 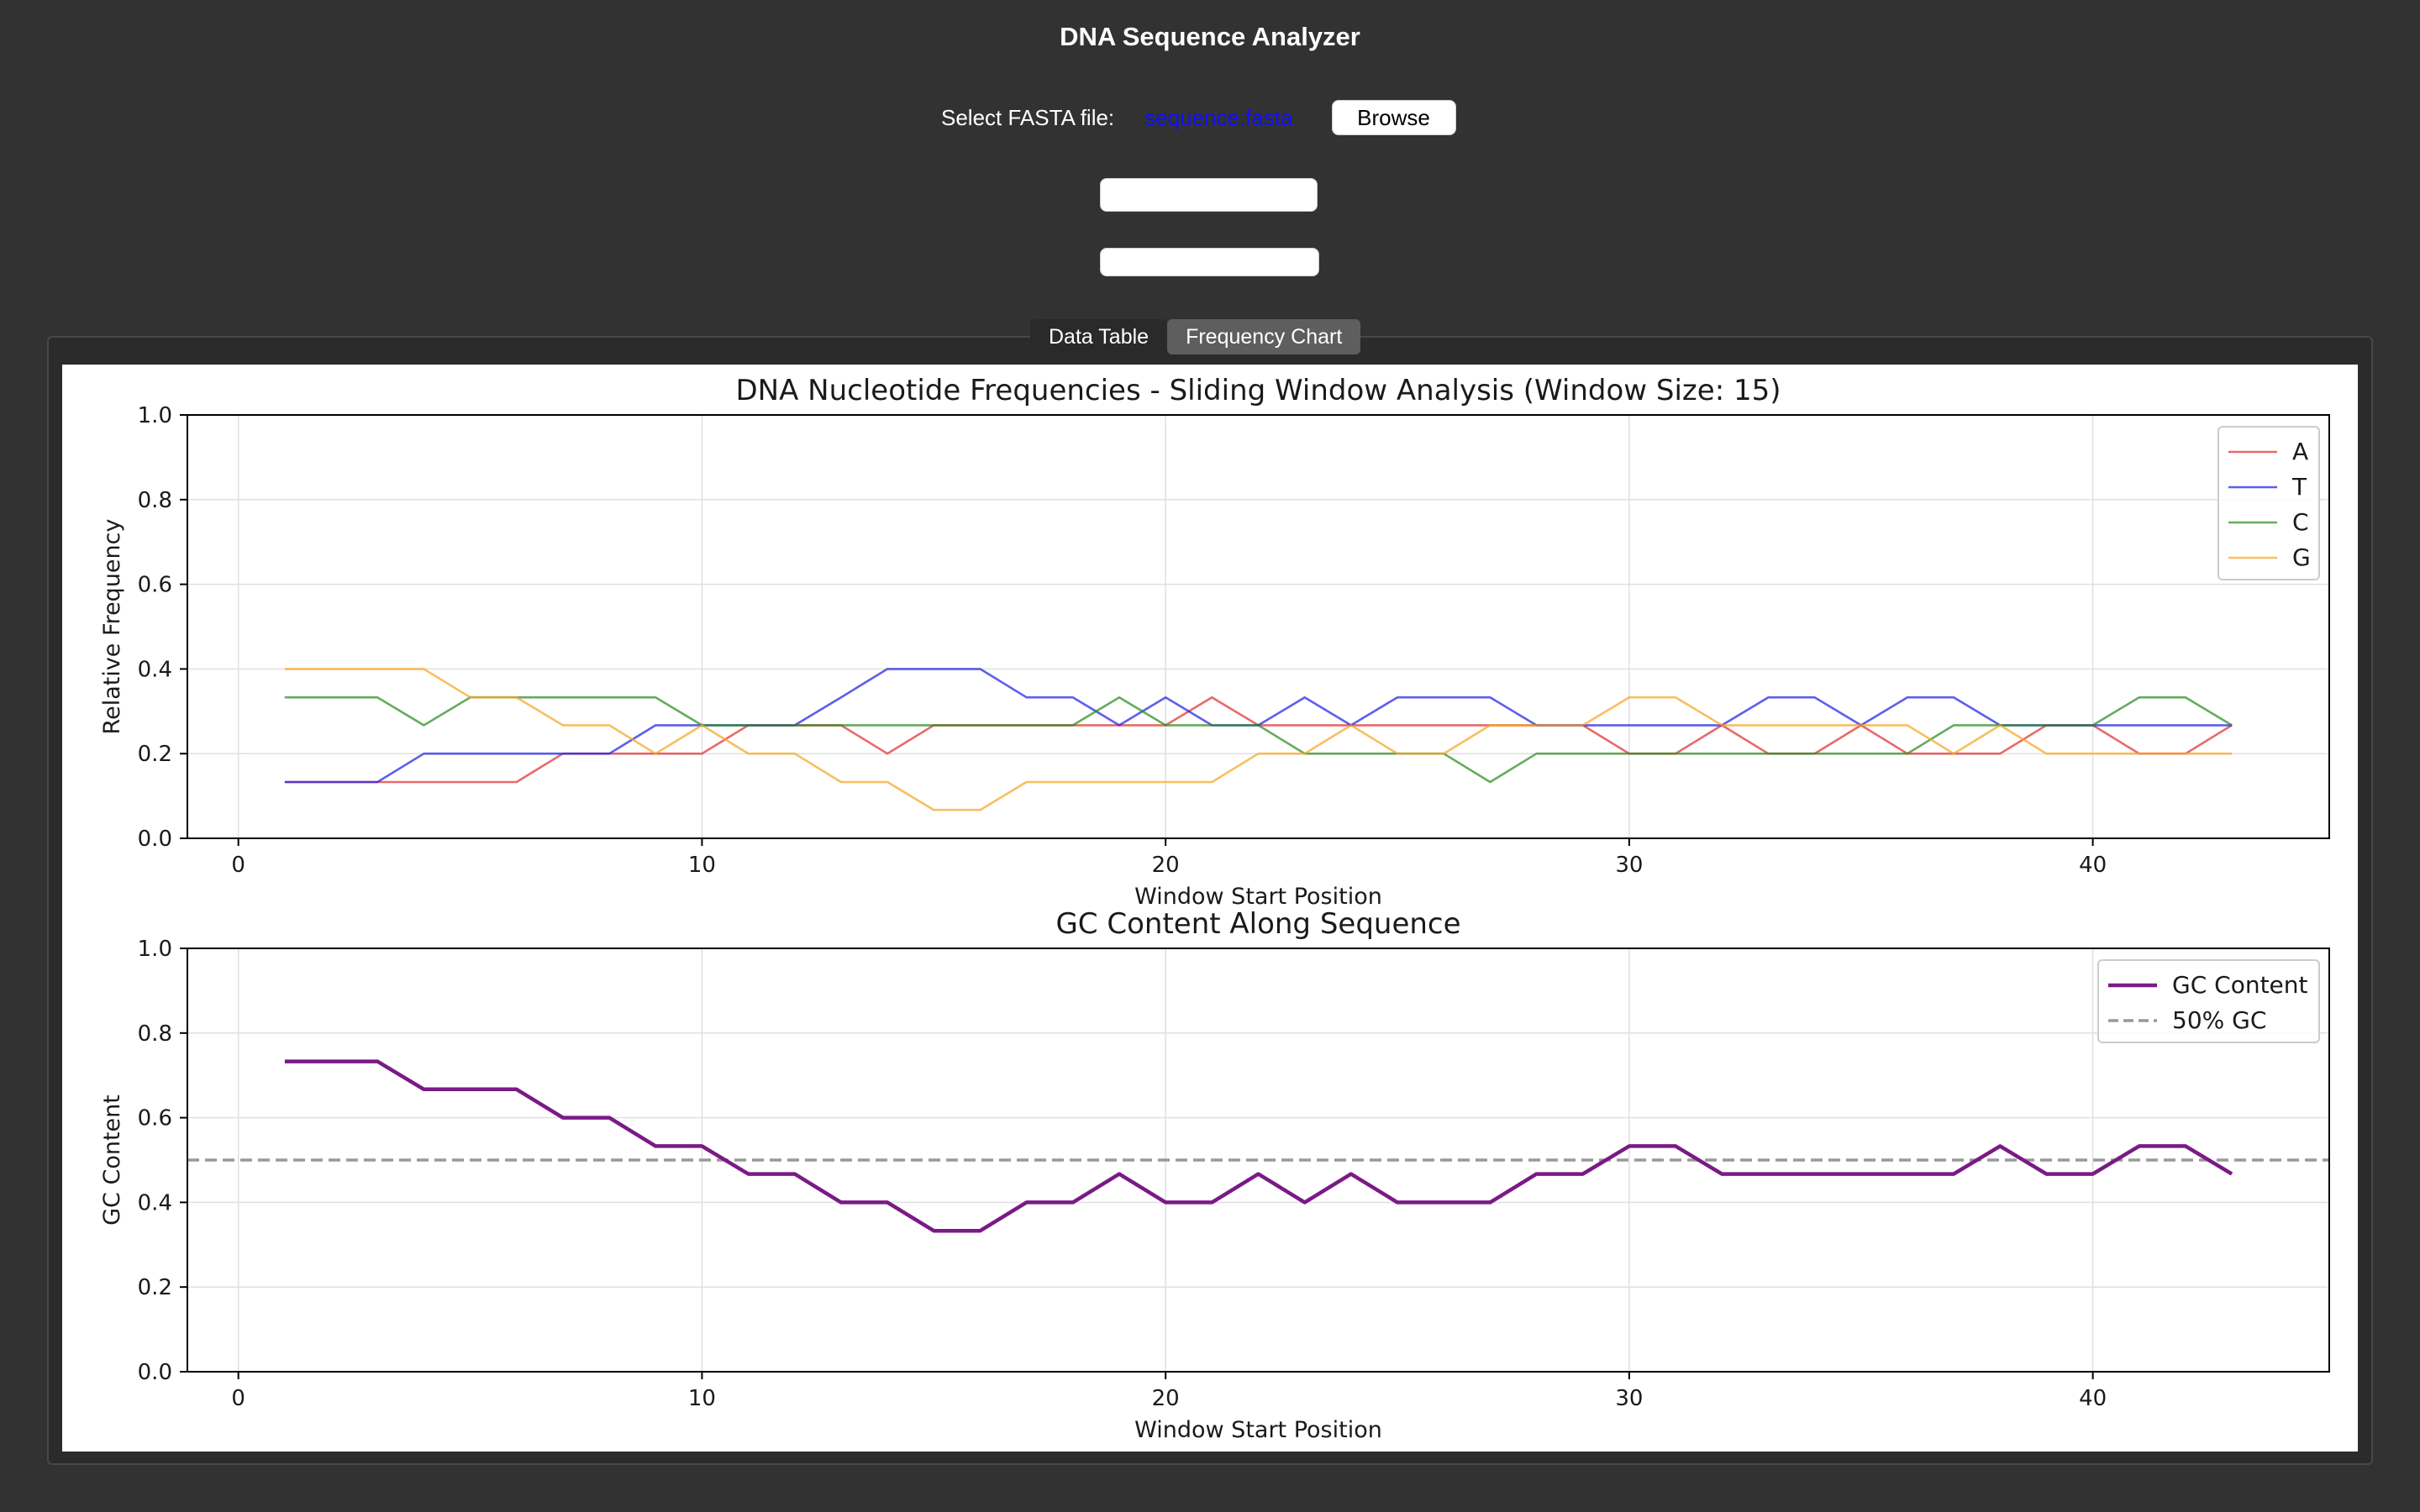 What do you see at coordinates (2219, 1020) in the screenshot?
I see `legend-label: 50% GC` at bounding box center [2219, 1020].